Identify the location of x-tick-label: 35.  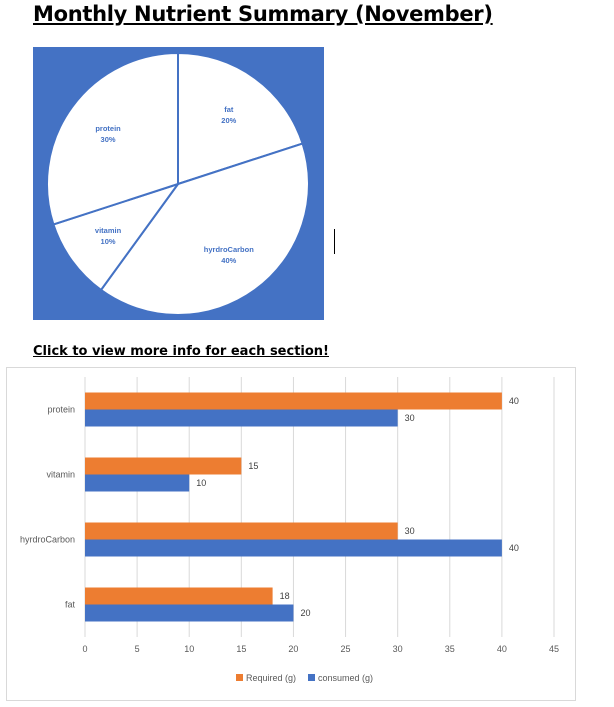
(450, 649).